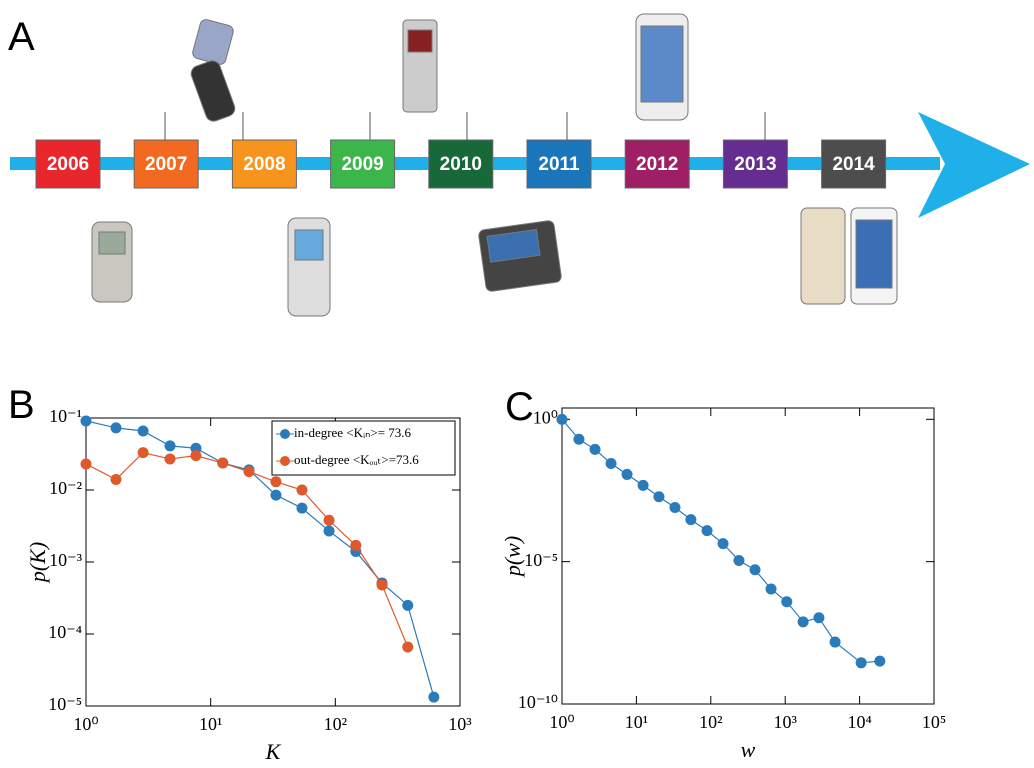 This screenshot has width=1034, height=768. I want to click on year-label: 2008, so click(264, 164).